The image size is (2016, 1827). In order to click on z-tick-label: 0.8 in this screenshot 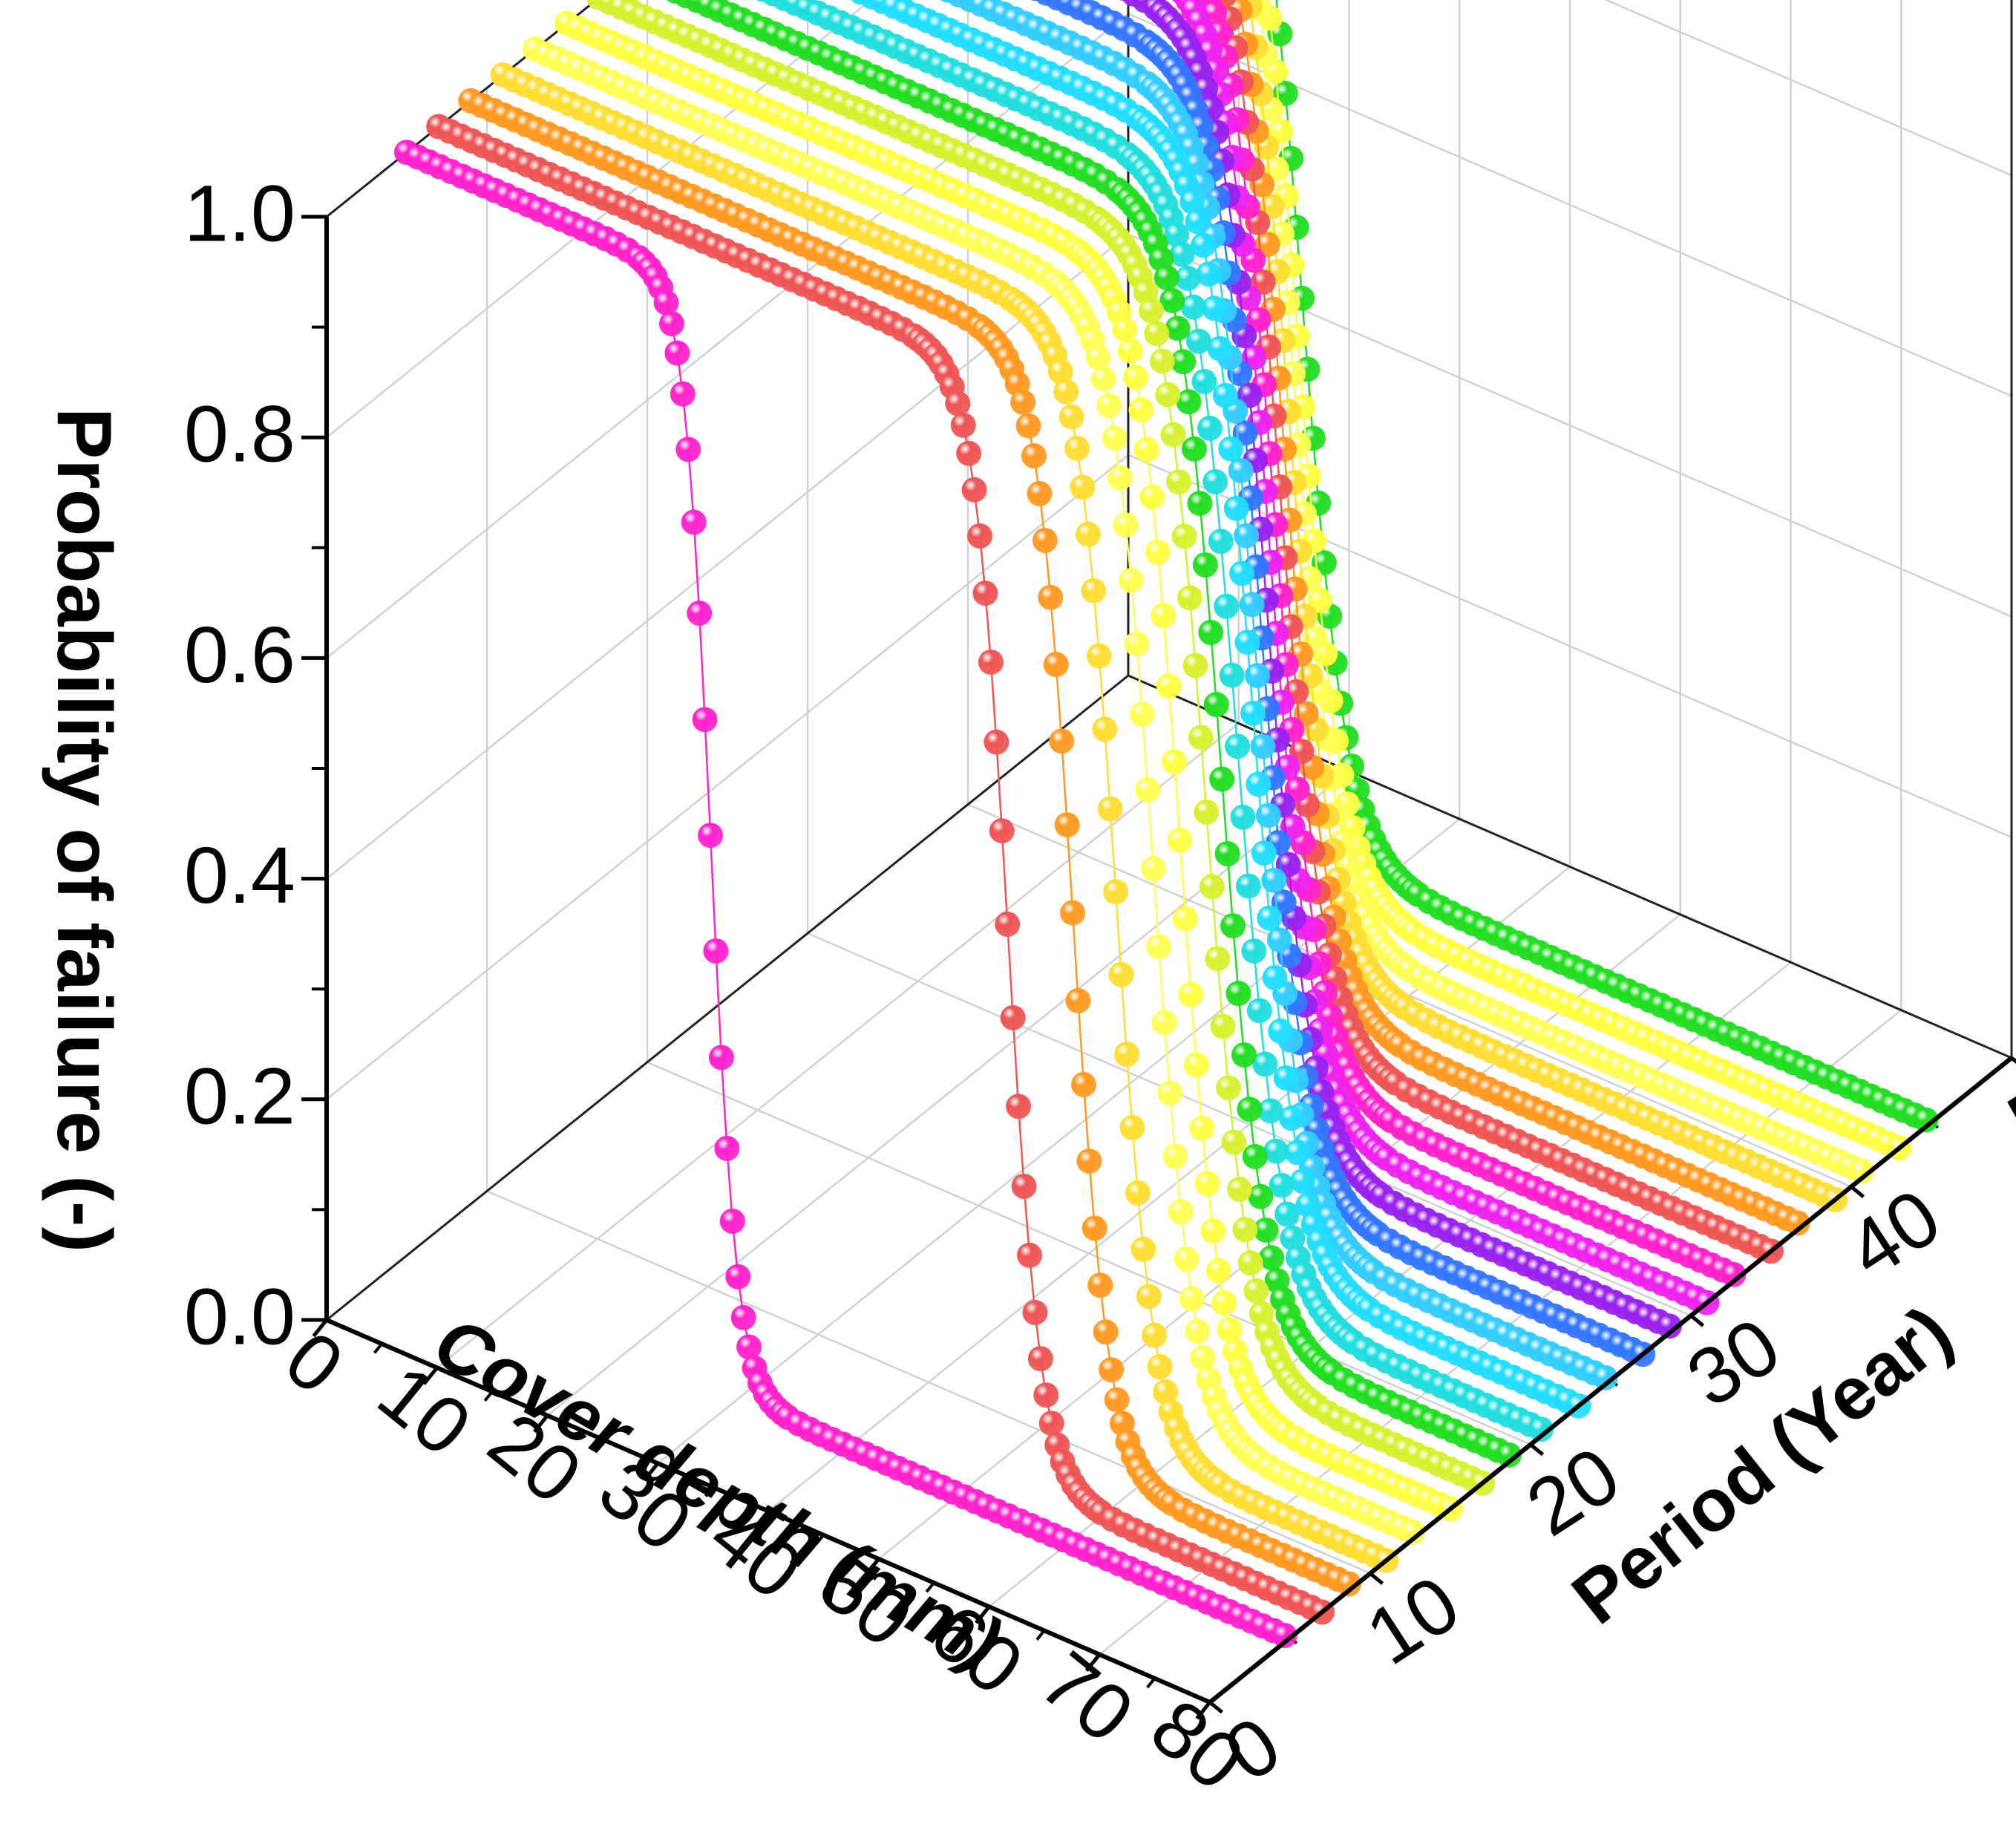, I will do `click(239, 434)`.